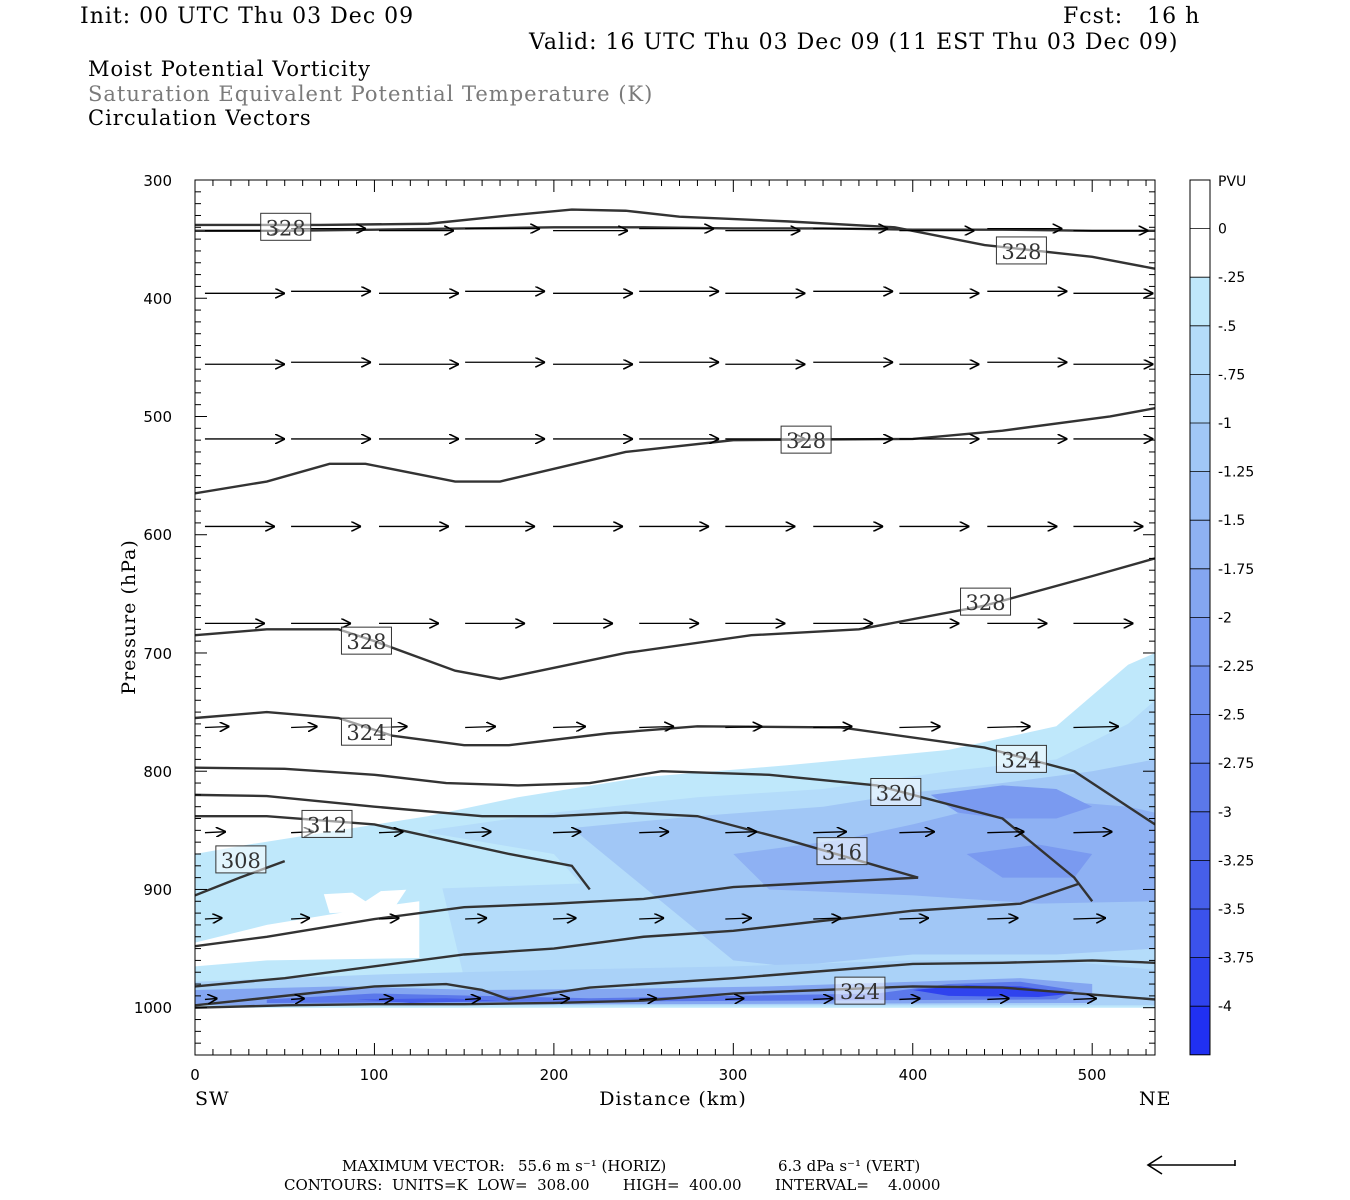  What do you see at coordinates (129, 617) in the screenshot?
I see `y-axis-title: Pressure (hPa)` at bounding box center [129, 617].